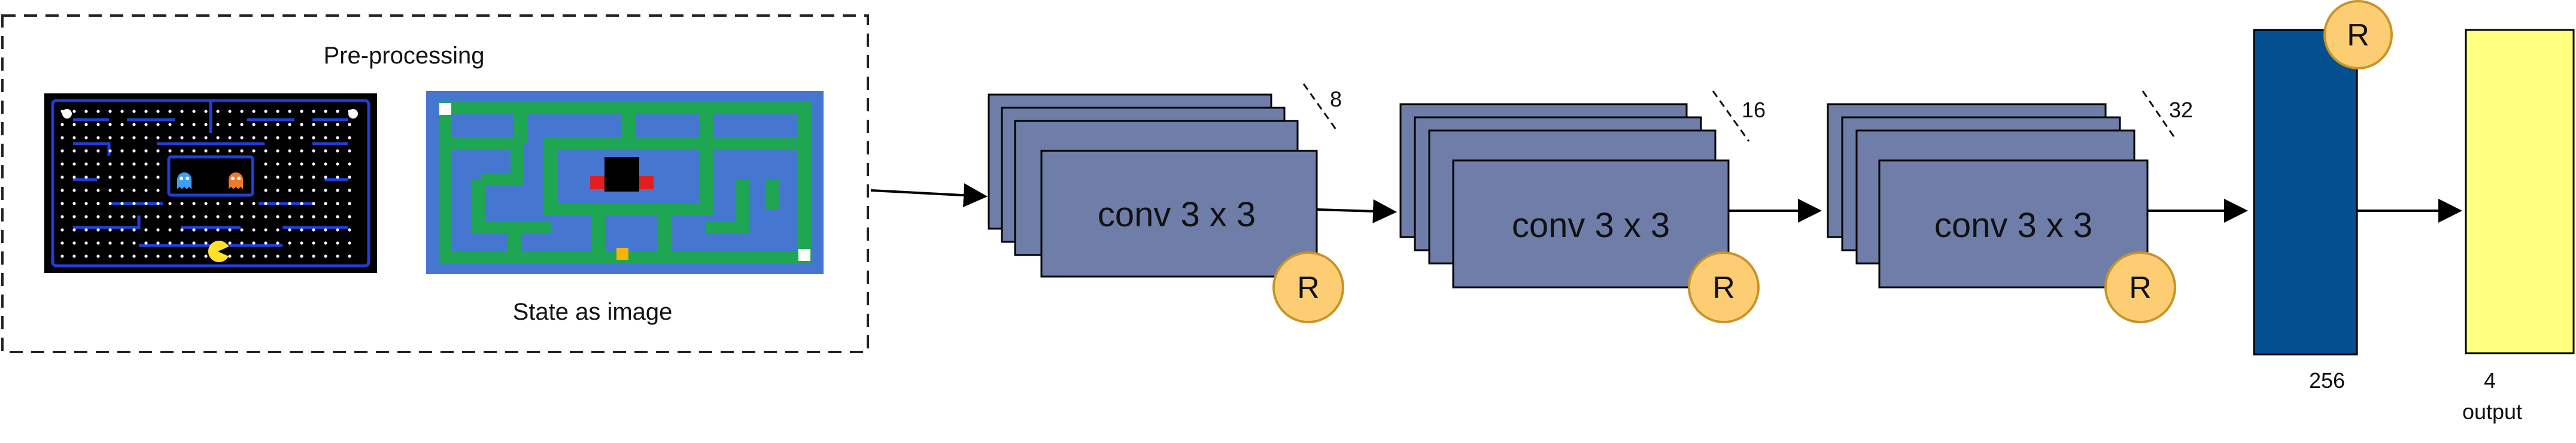 Image resolution: width=2576 pixels, height=443 pixels. Describe the element at coordinates (1319, 106) in the screenshot. I see `filter-count-tick` at that location.